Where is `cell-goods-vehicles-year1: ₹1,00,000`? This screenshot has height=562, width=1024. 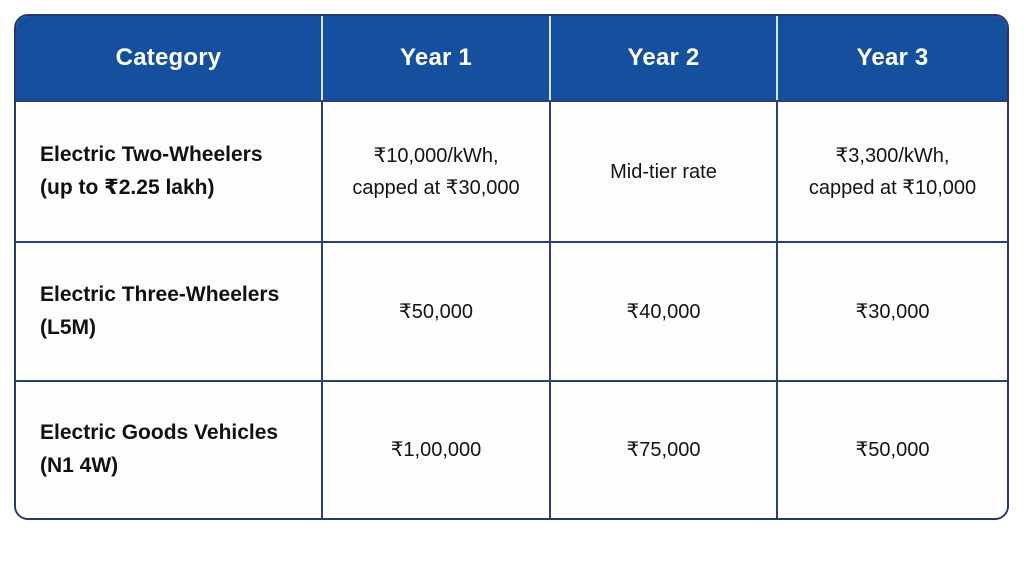
cell-goods-vehicles-year1: ₹1,00,000 is located at coordinates (437, 449).